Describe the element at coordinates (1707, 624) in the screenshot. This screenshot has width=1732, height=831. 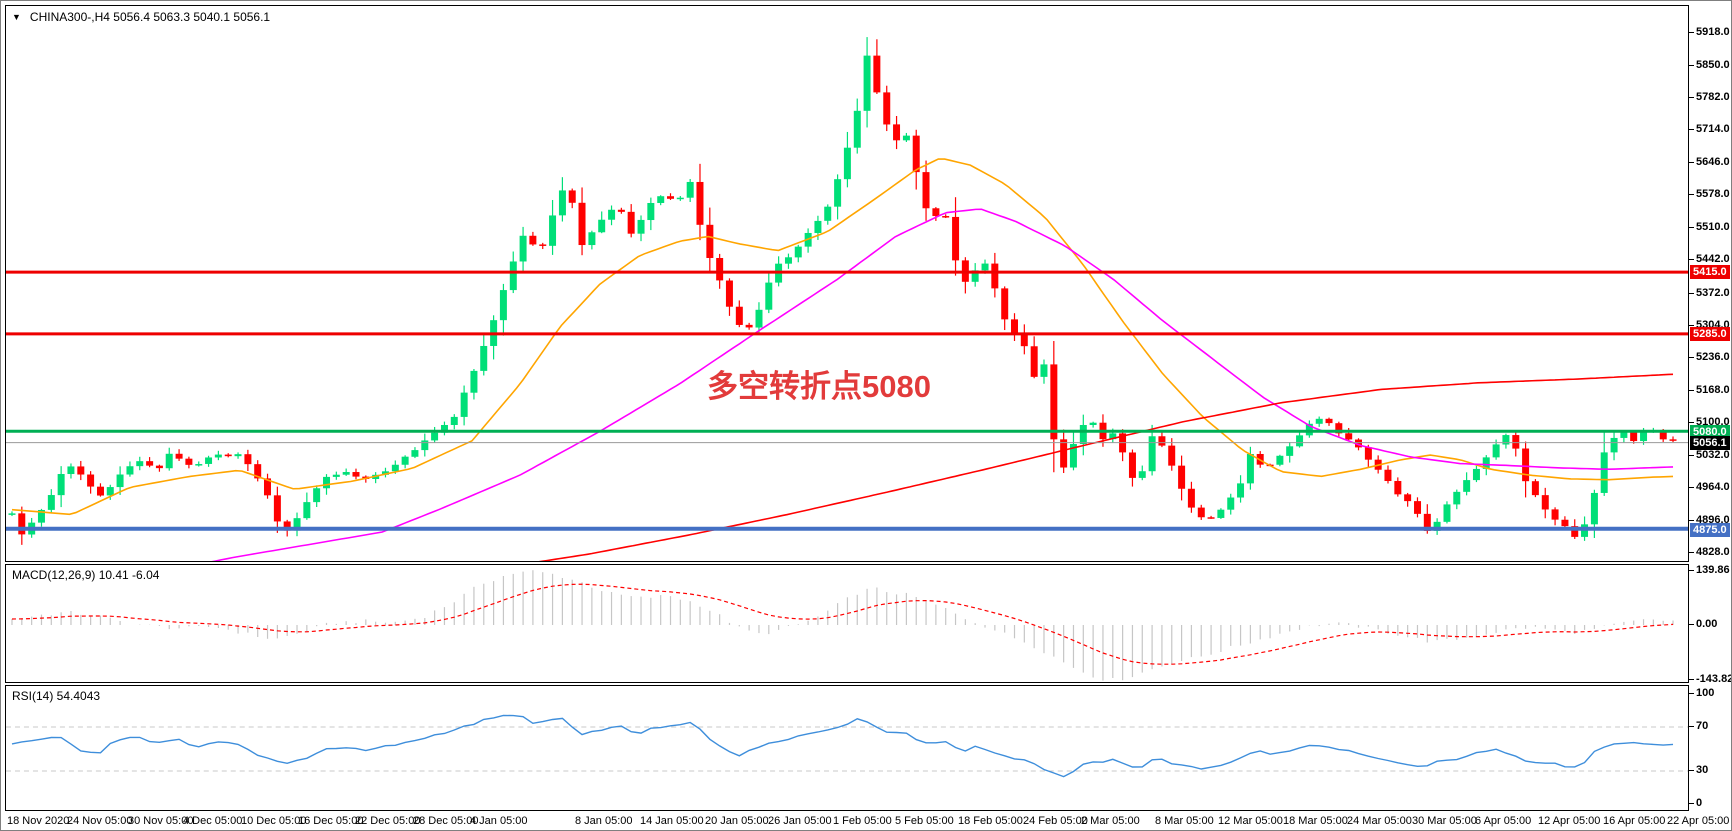
I see `scale-label: 0.00` at that location.